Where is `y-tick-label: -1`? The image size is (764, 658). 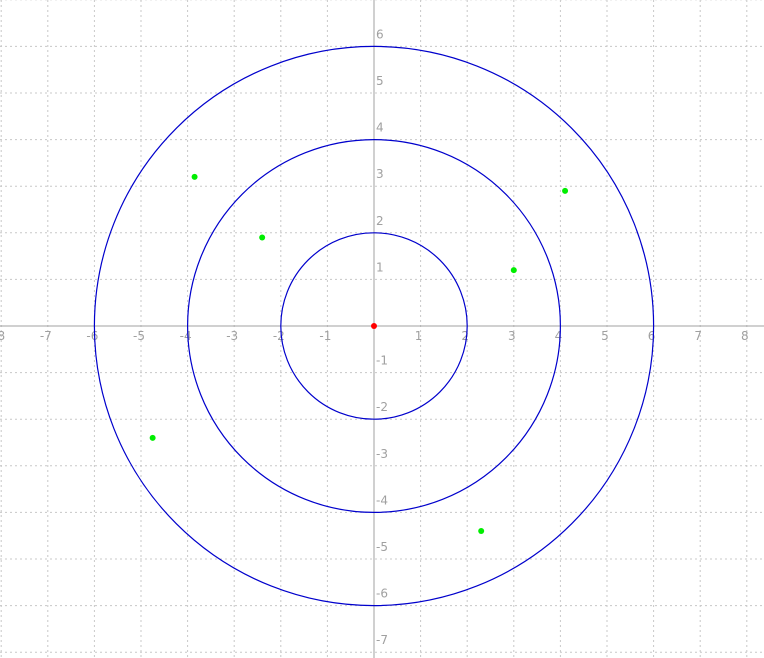
y-tick-label: -1 is located at coordinates (382, 361).